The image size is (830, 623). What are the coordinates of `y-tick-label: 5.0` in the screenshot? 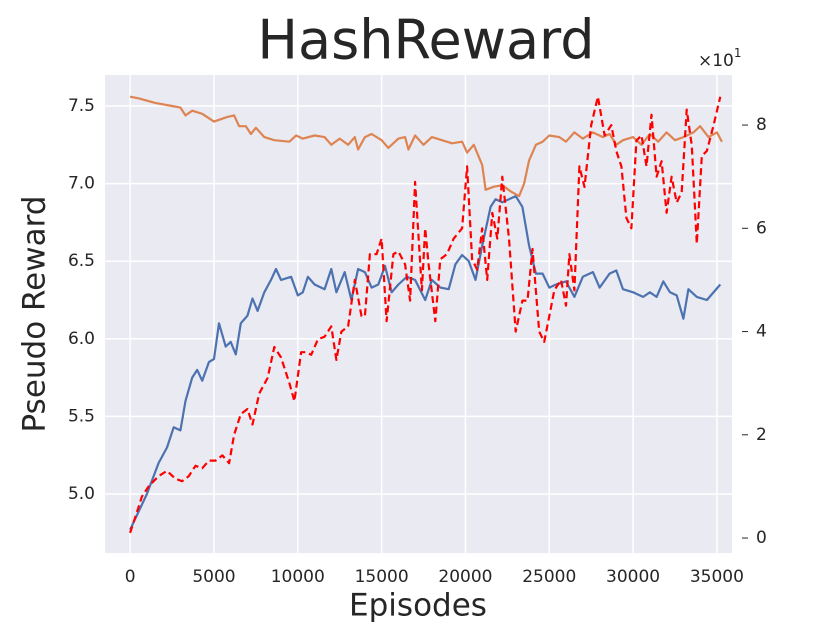 It's located at (81, 494).